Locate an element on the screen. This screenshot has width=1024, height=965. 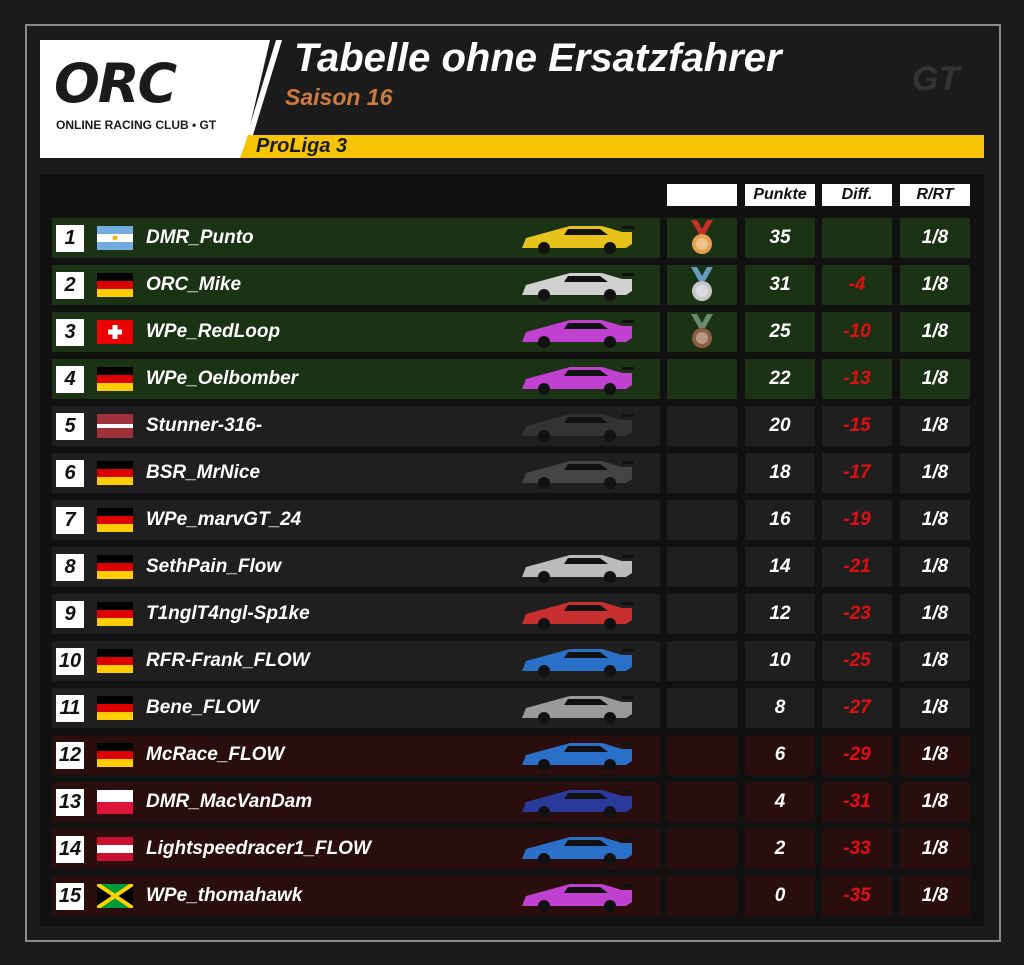
table-row: 5 Stunner-316- 20 -15 1/8 is located at coordinates (512, 426).